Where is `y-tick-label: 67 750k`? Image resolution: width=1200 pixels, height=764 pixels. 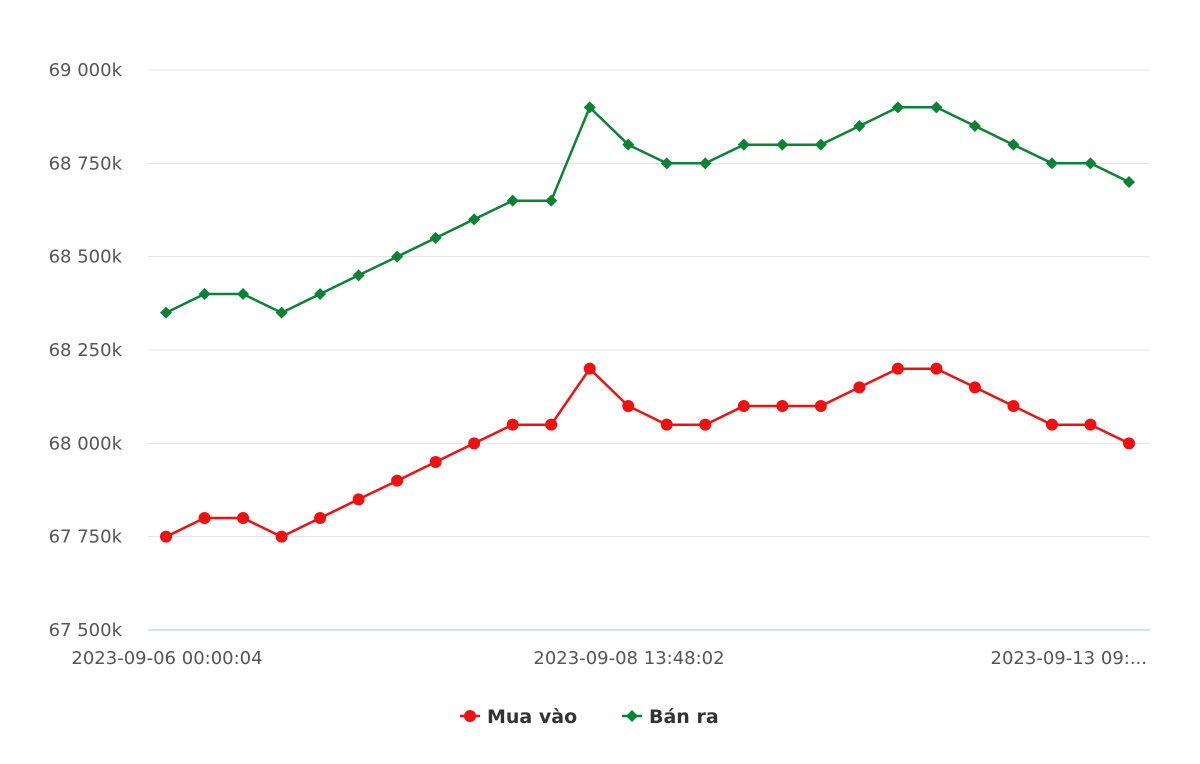
y-tick-label: 67 750k is located at coordinates (86, 537).